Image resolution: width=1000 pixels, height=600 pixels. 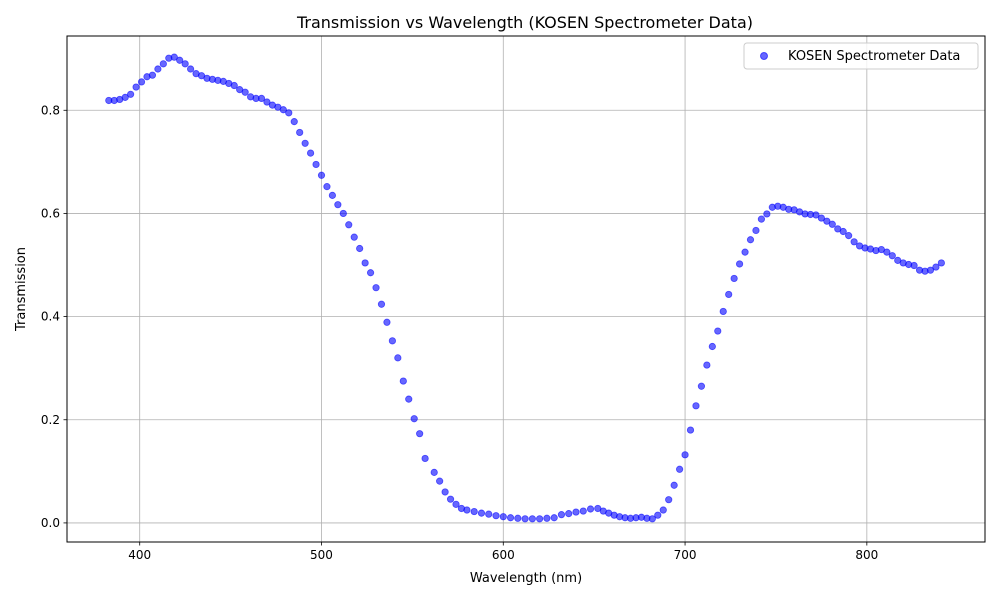 What do you see at coordinates (503, 555) in the screenshot?
I see `x-tick-label: 600` at bounding box center [503, 555].